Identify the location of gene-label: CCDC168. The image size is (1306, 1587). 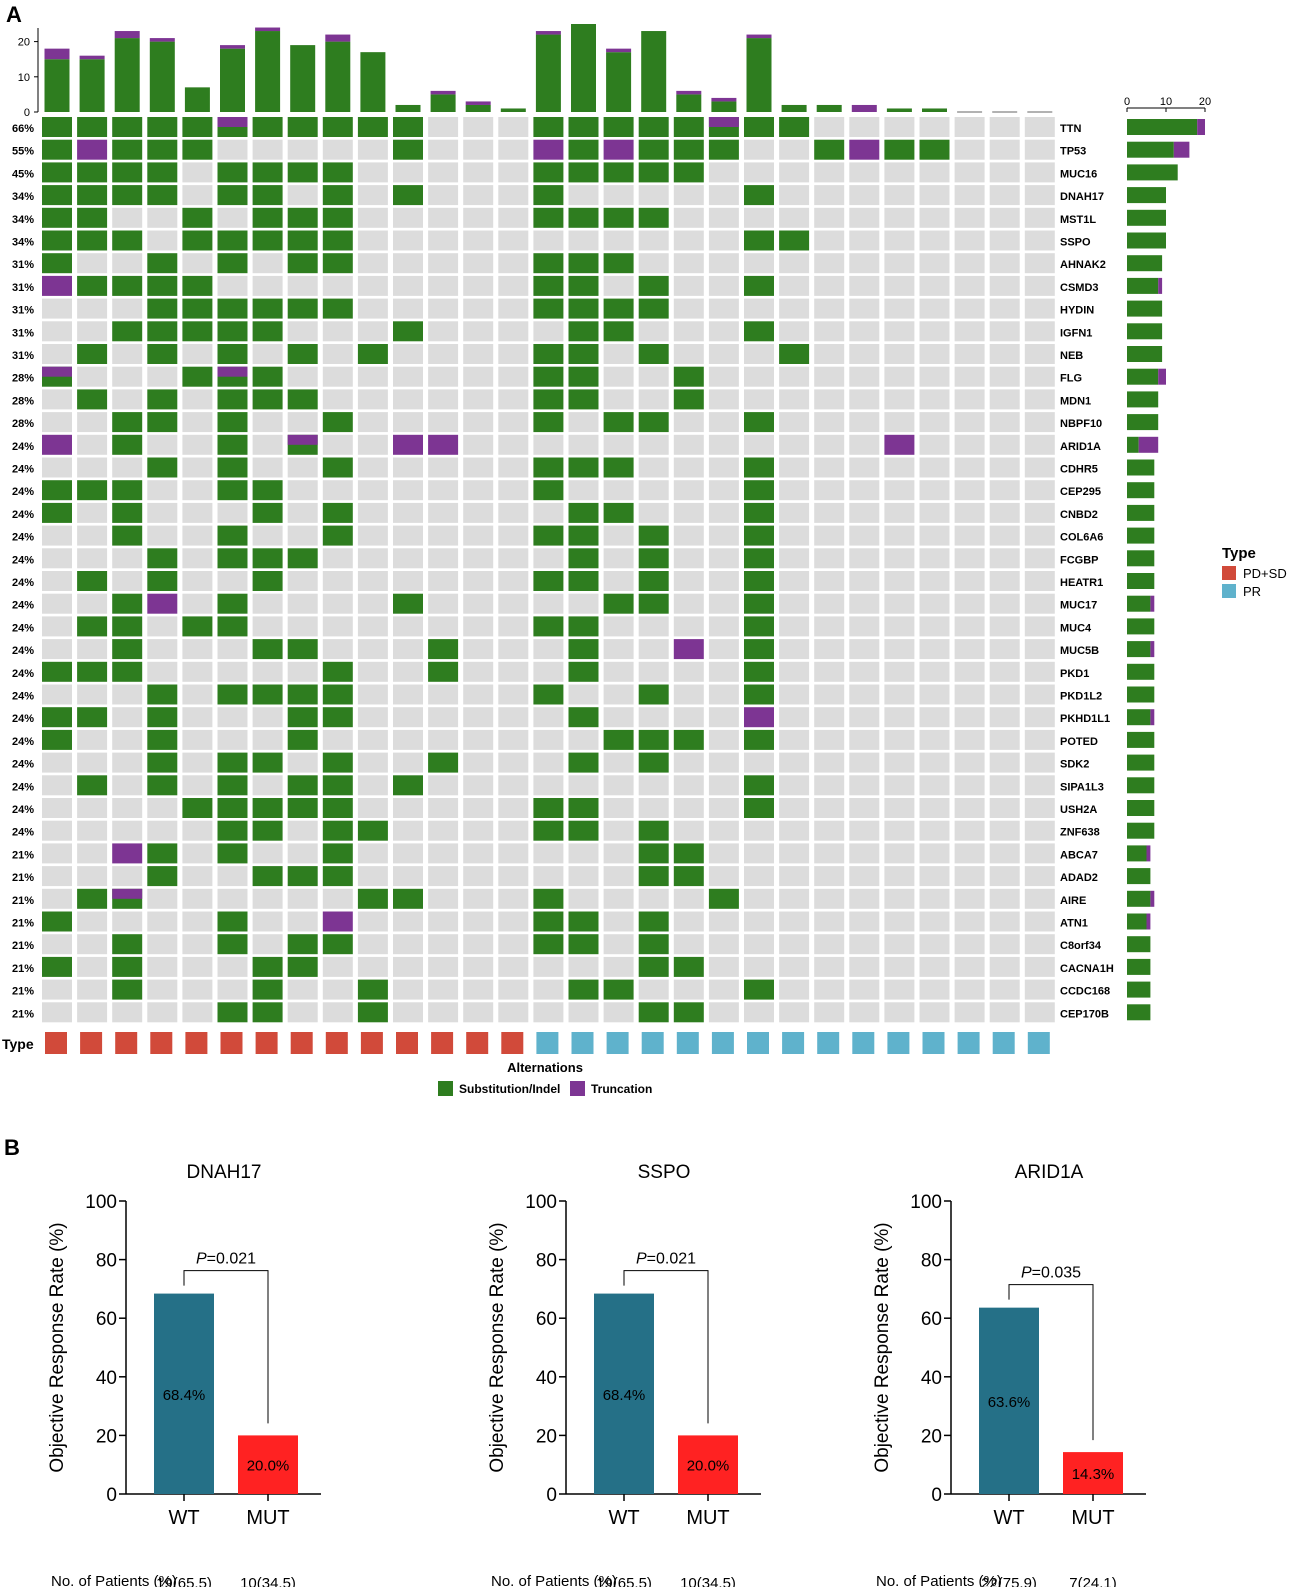
(1085, 992).